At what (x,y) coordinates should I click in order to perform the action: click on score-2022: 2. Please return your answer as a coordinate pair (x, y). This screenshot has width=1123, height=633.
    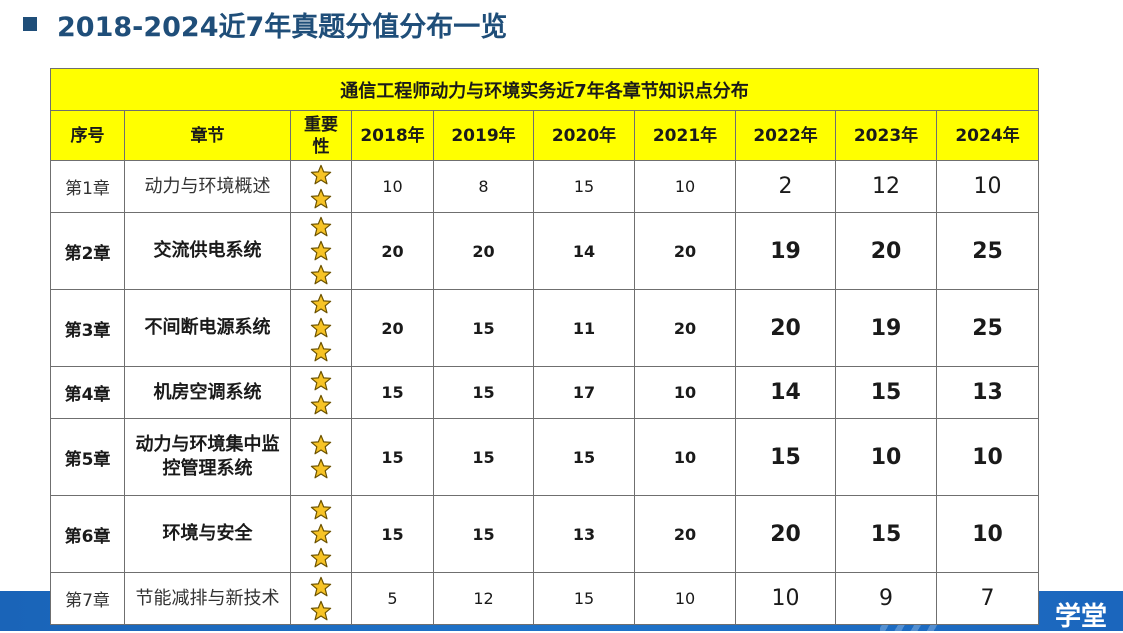
    Looking at the image, I should click on (785, 186).